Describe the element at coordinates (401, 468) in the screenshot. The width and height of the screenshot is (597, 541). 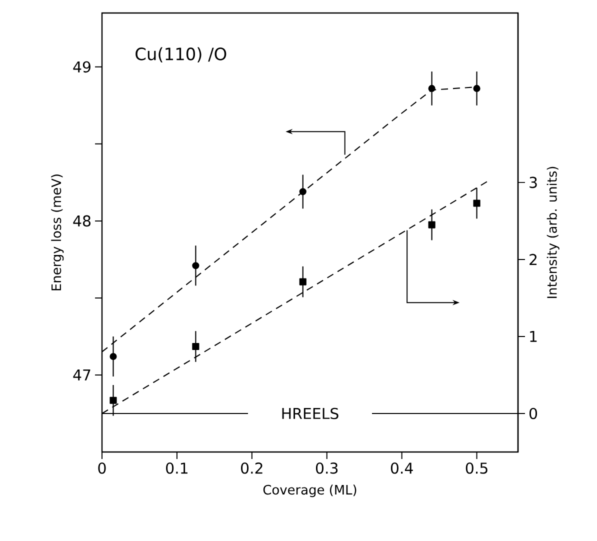
I see `x-tick-label: 0.4` at that location.